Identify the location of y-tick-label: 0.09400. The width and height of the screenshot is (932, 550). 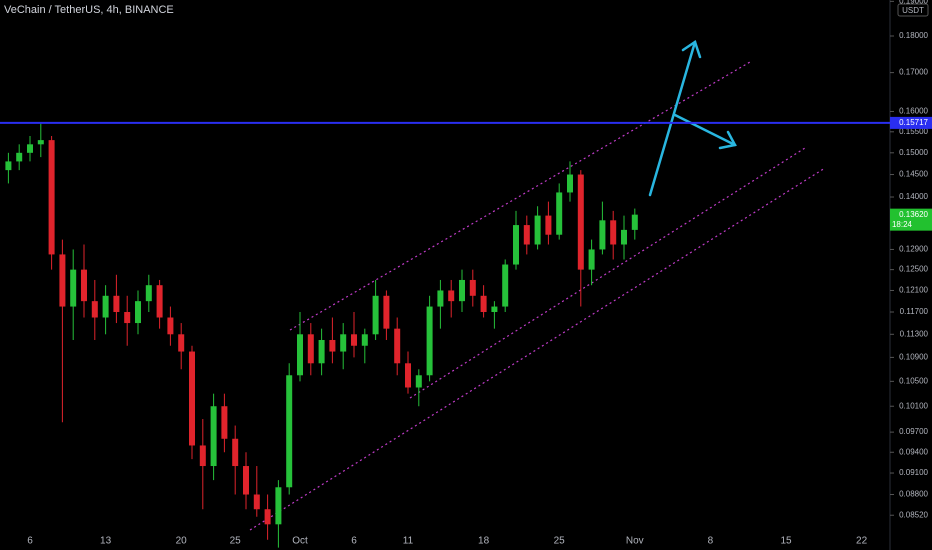
(913, 451).